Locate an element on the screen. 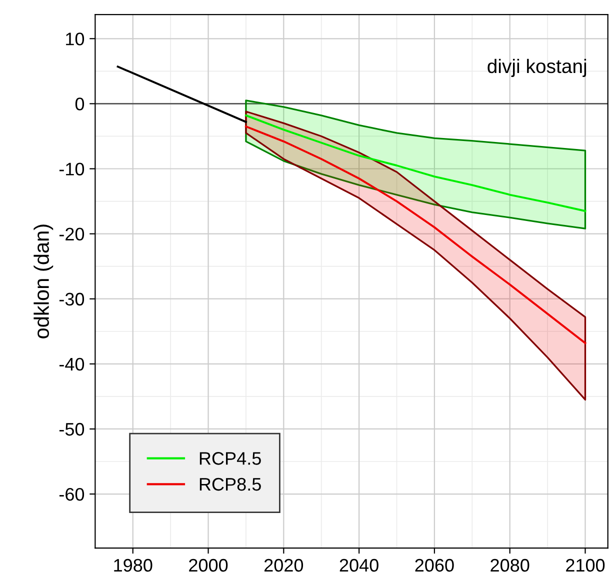 The image size is (614, 583). y-tick-label: -30 is located at coordinates (71, 299).